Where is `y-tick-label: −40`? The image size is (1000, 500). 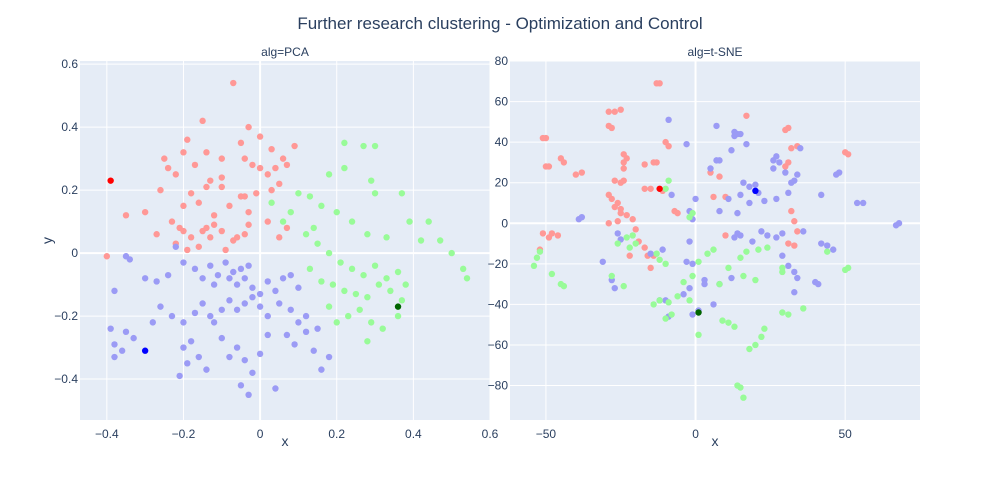
y-tick-label: −40 is located at coordinates (498, 304).